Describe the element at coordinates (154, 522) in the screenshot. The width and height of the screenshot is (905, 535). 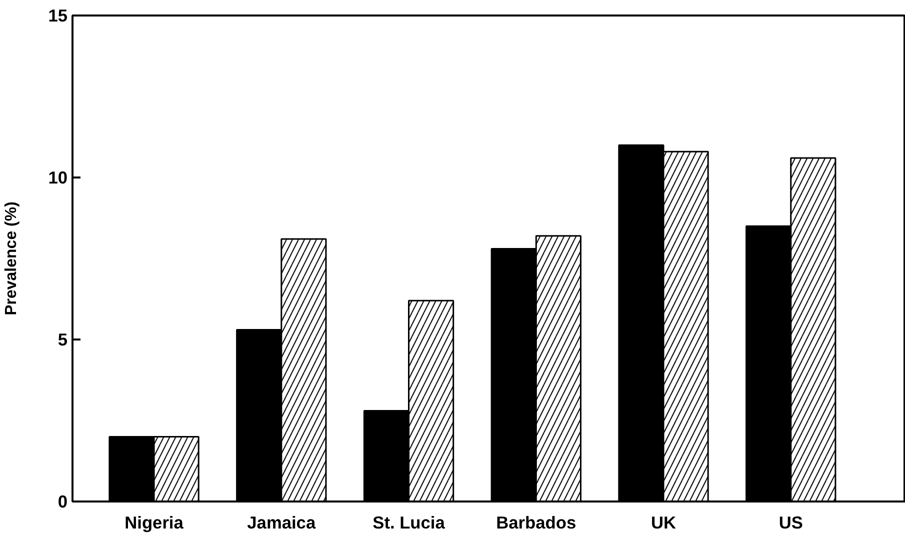
I see `x-tick-label: Nigeria` at that location.